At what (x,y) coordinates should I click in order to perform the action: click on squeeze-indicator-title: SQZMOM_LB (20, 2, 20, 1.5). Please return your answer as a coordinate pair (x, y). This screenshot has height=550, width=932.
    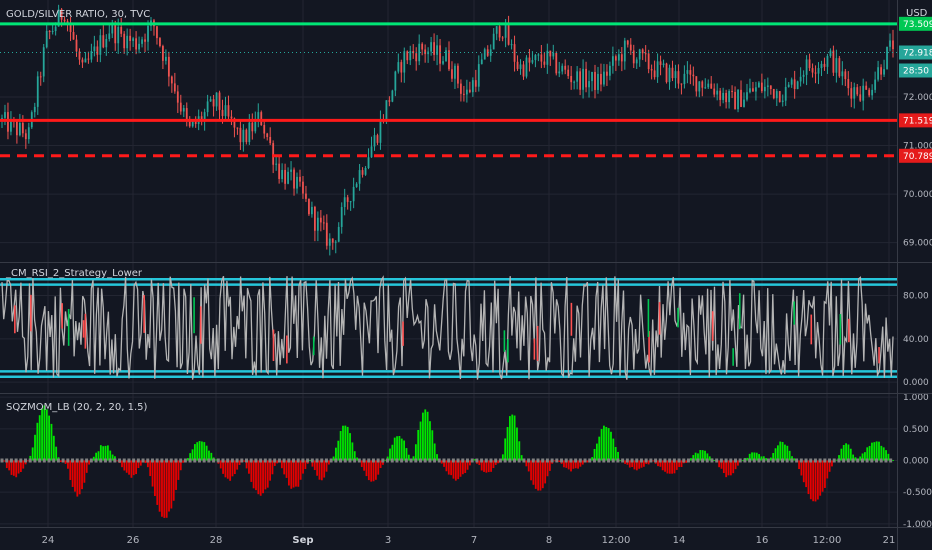
    Looking at the image, I should click on (77, 407).